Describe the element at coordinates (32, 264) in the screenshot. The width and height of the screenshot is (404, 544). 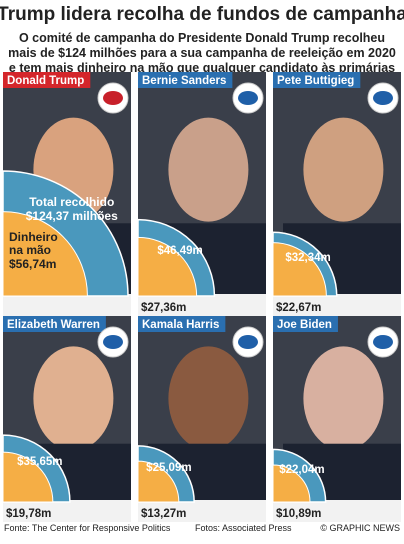
I see `cash-label: $56,74m` at that location.